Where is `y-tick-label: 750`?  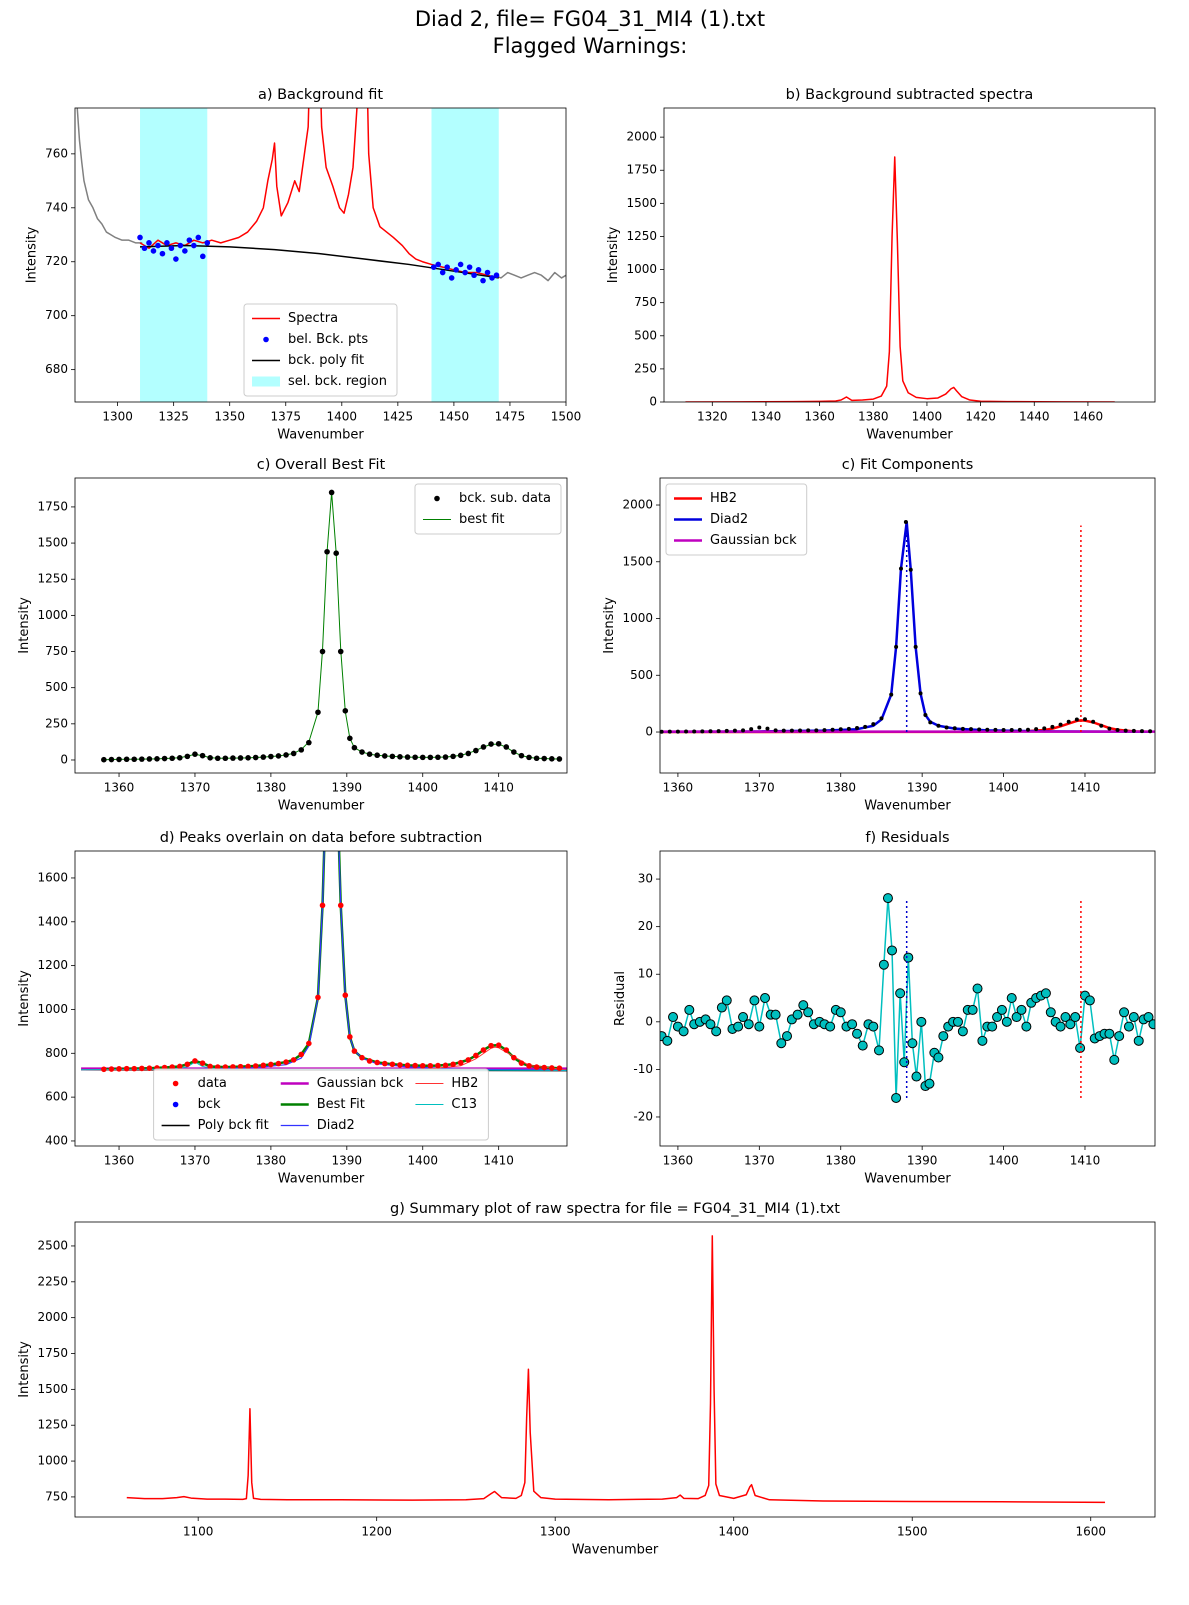 y-tick-label: 750 is located at coordinates (56, 1496).